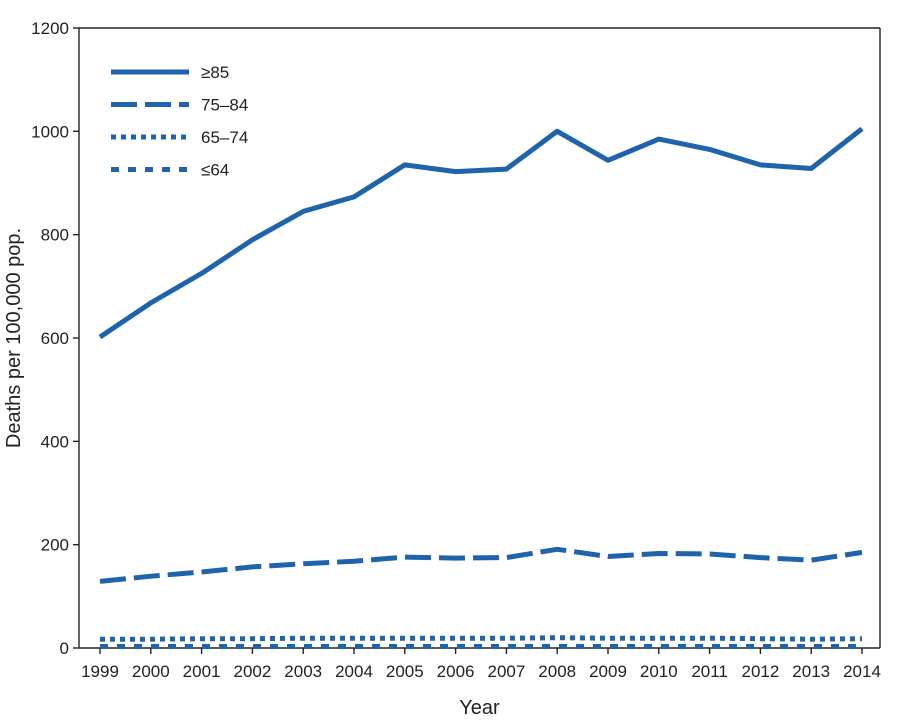  I want to click on x-tick-label: 2004, so click(354, 671).